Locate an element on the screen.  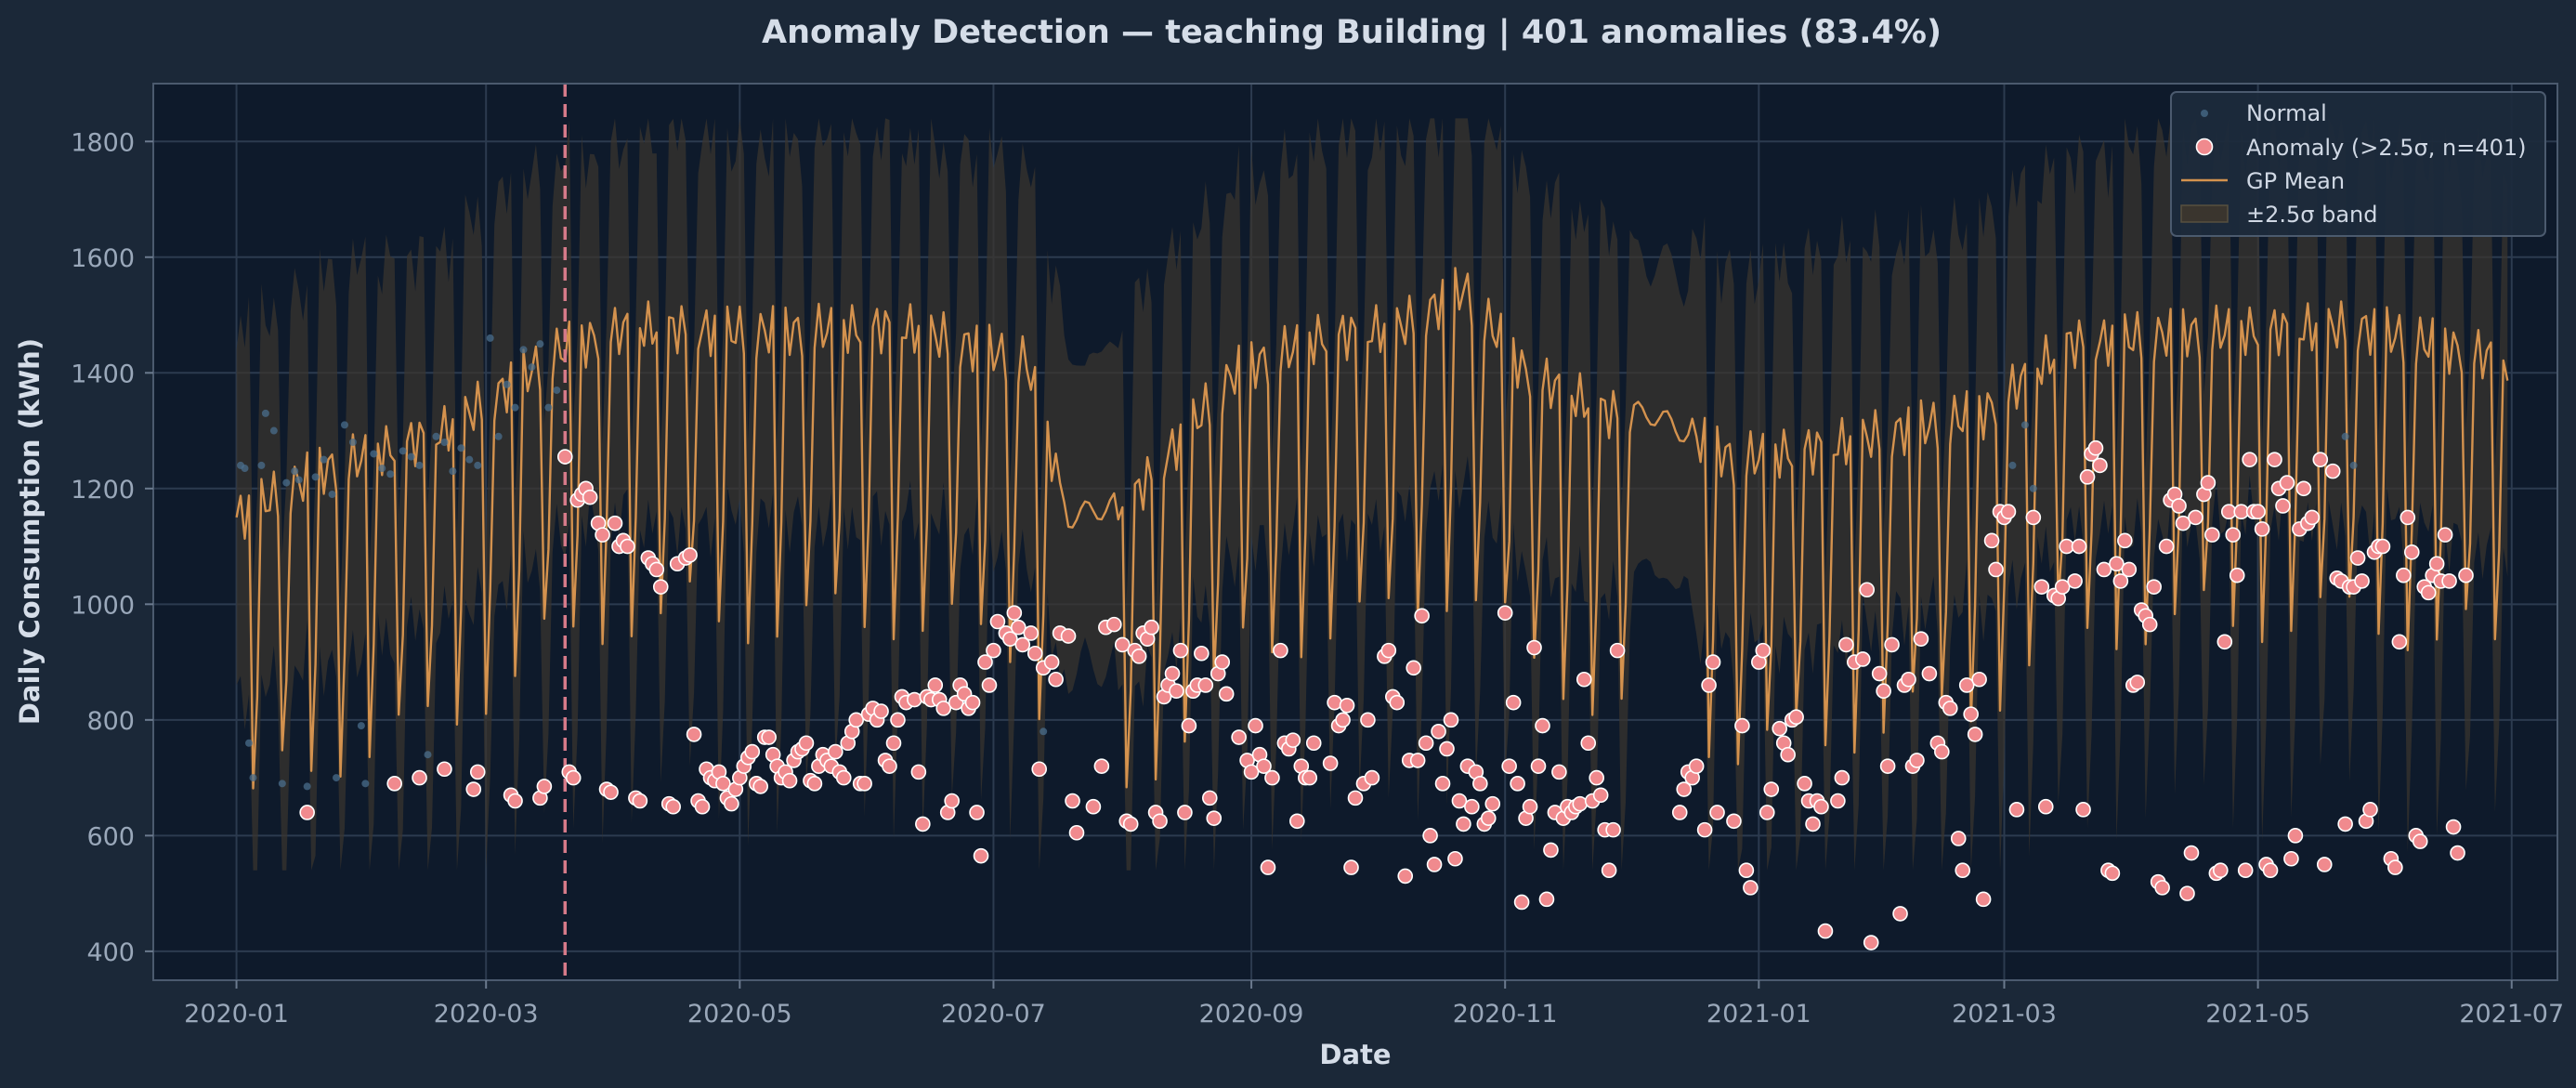
x-axis-label: Date is located at coordinates (1355, 1054).